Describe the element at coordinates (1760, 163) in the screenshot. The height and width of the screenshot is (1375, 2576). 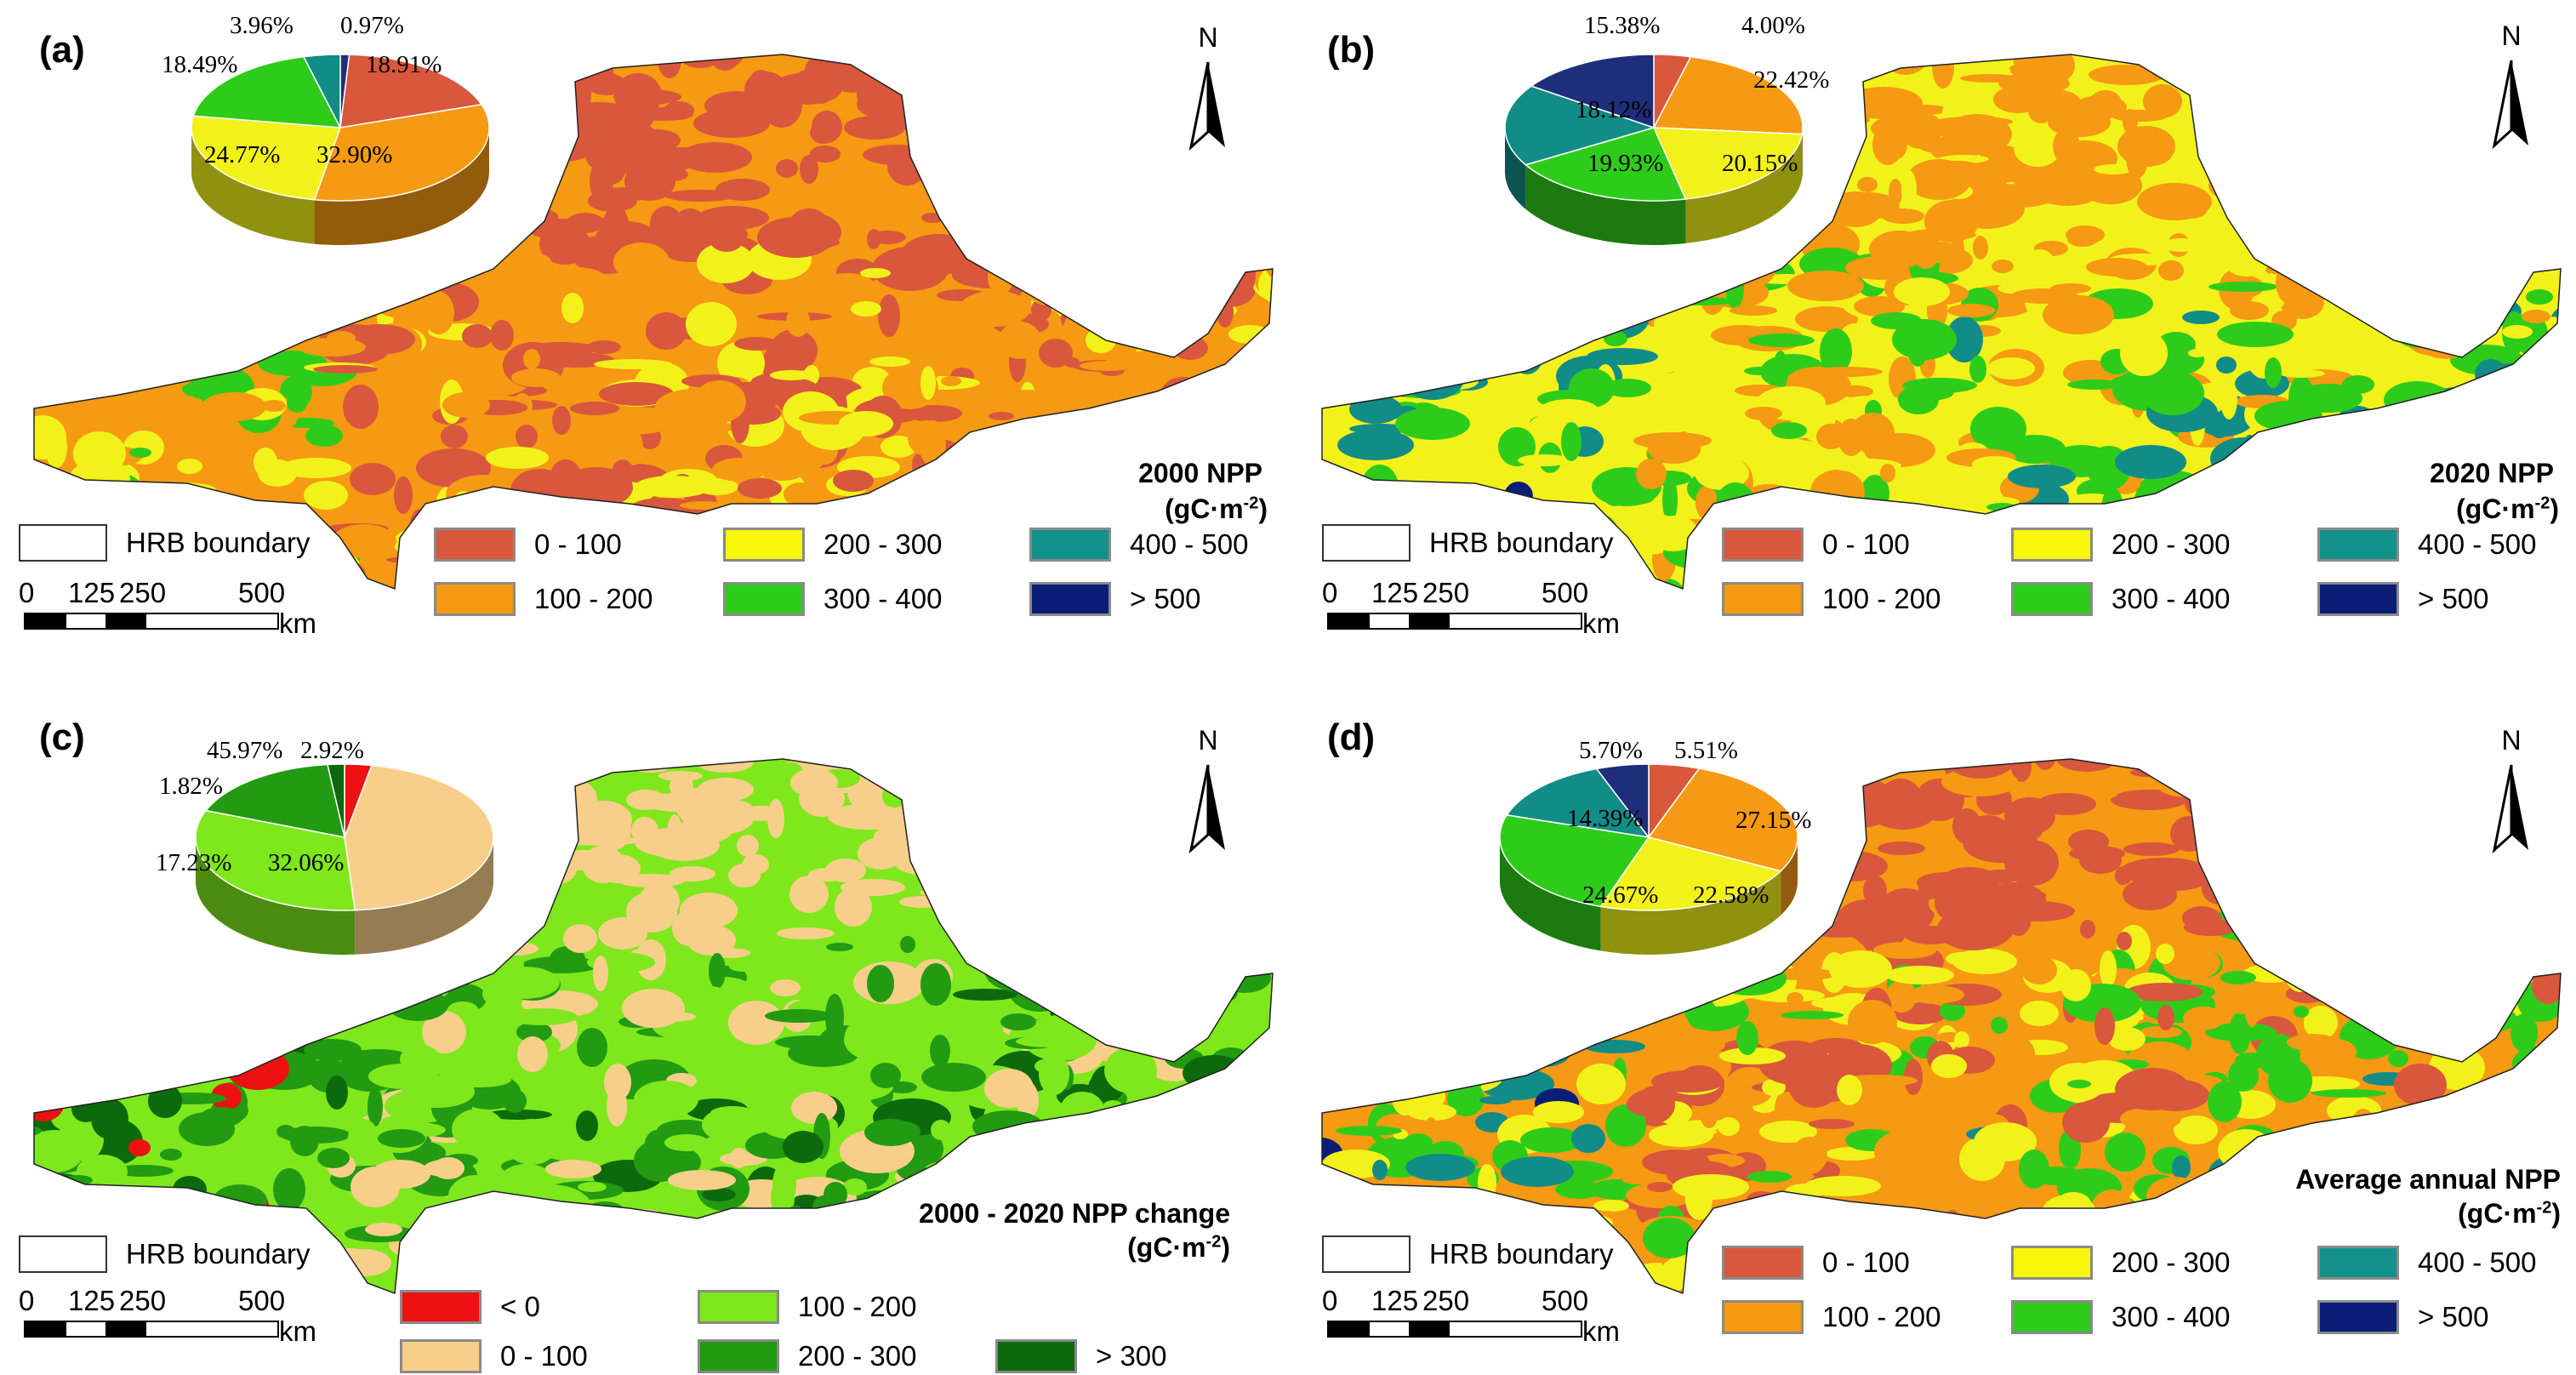
I see `pie-pct-label: 20.15%` at that location.